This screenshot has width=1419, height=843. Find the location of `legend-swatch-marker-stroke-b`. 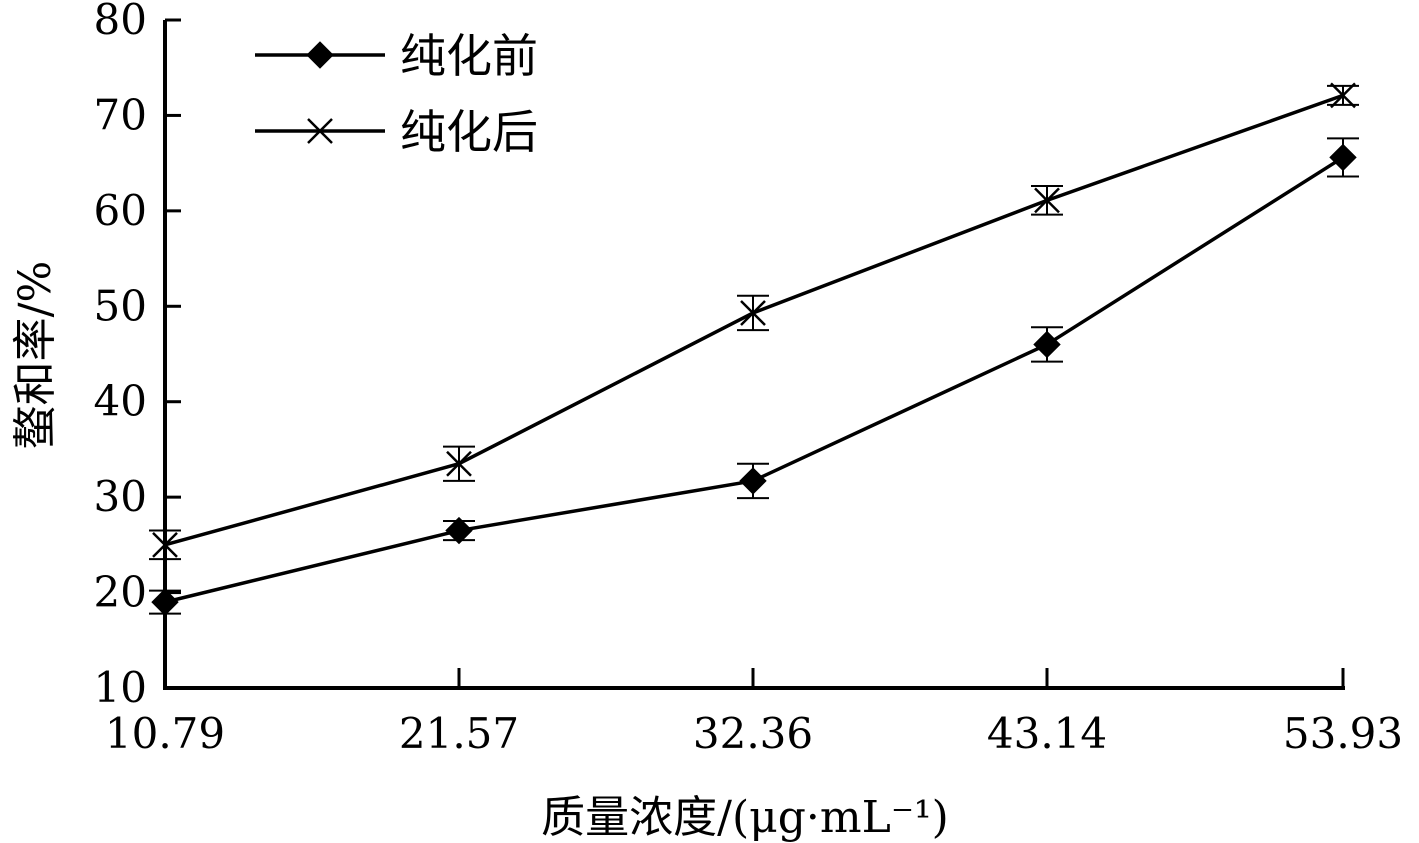

legend-swatch-marker-stroke-b is located at coordinates (320, 131).